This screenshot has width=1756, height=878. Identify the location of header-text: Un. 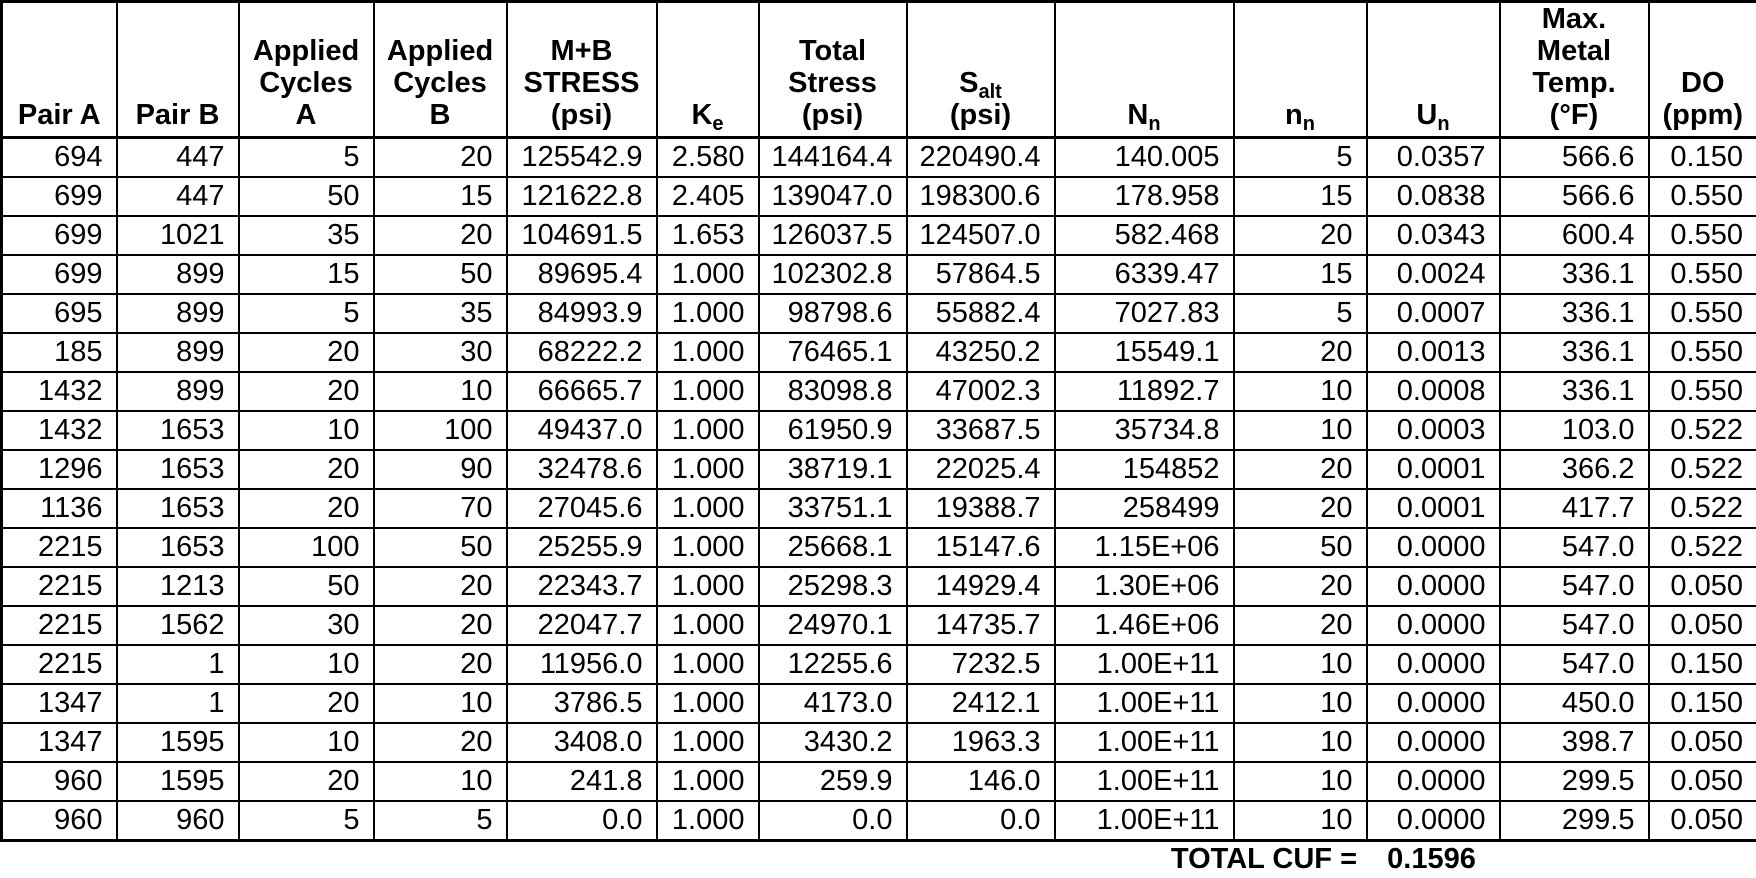
(1433, 117).